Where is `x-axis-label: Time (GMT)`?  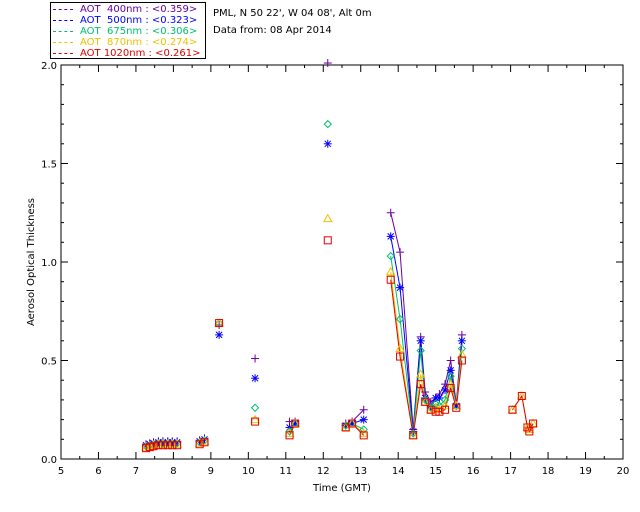 x-axis-label: Time (GMT) is located at coordinates (341, 488).